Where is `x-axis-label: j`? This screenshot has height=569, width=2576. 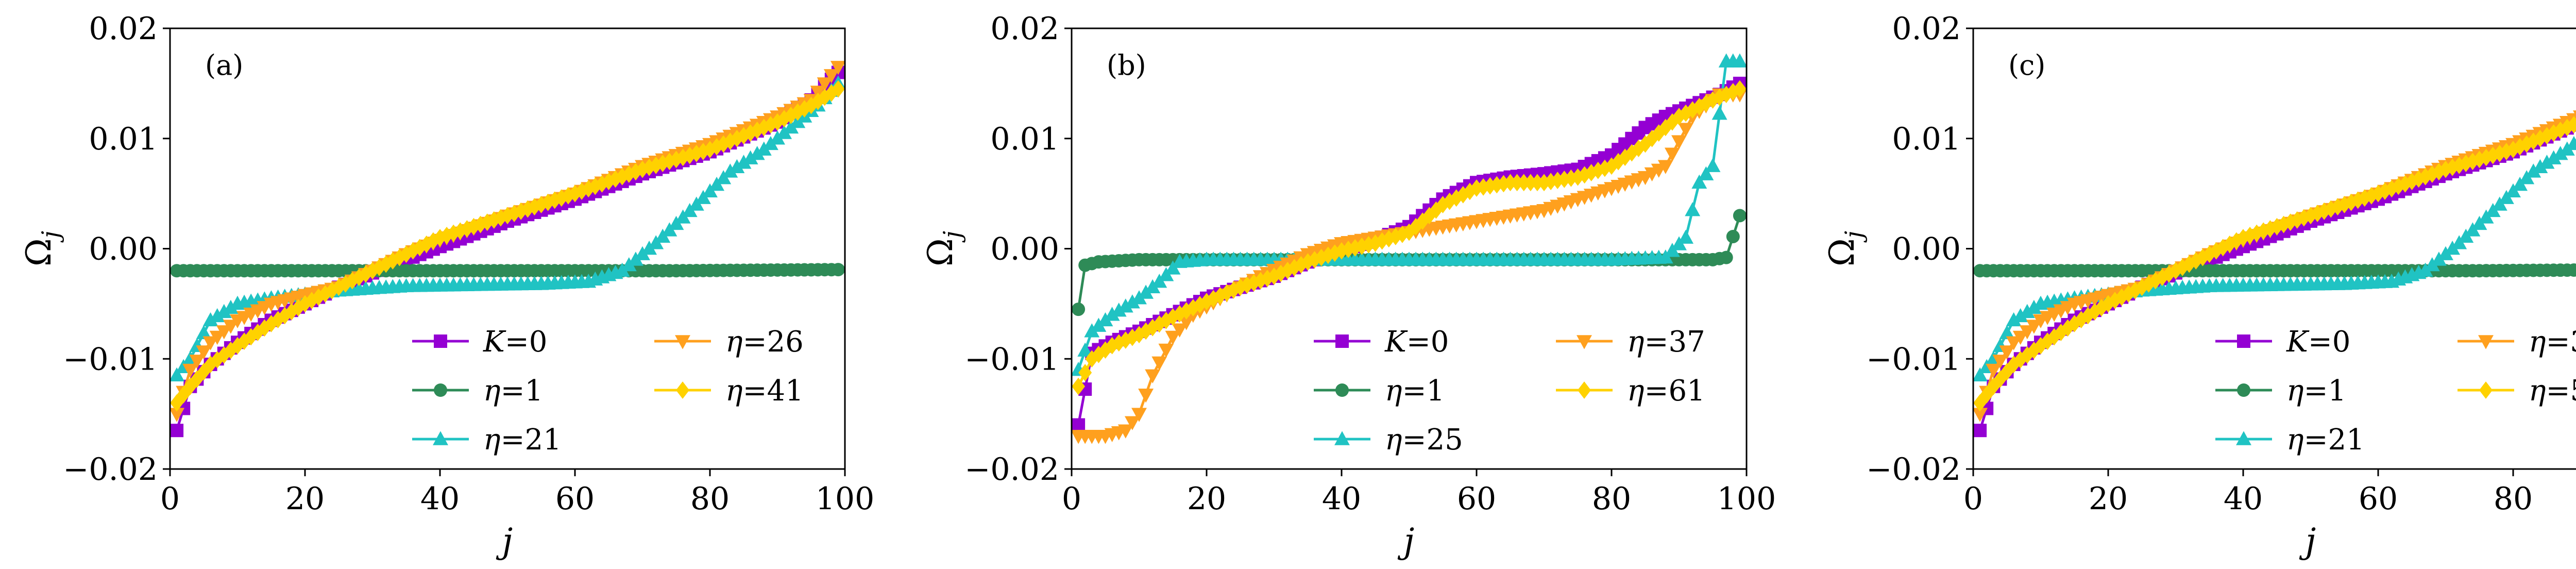 x-axis-label: j is located at coordinates (504, 541).